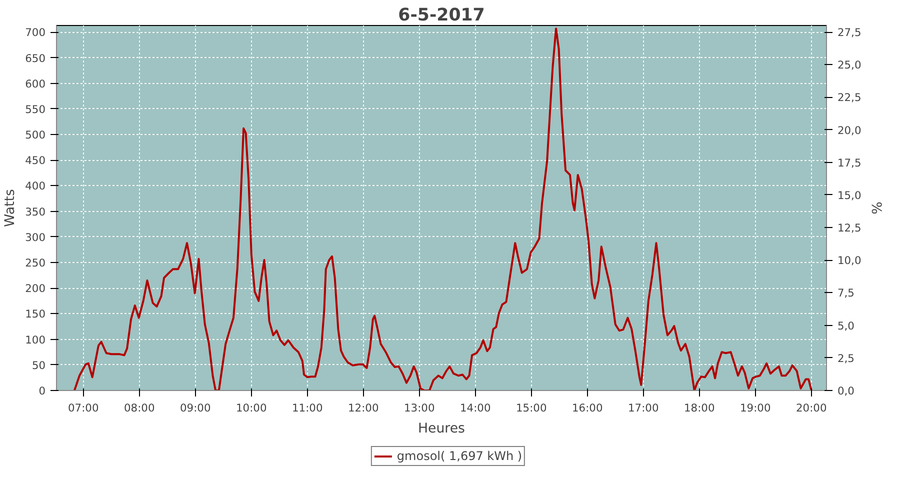 The height and width of the screenshot is (500, 900). Describe the element at coordinates (251, 408) in the screenshot. I see `x-tick-label: 10:00` at that location.